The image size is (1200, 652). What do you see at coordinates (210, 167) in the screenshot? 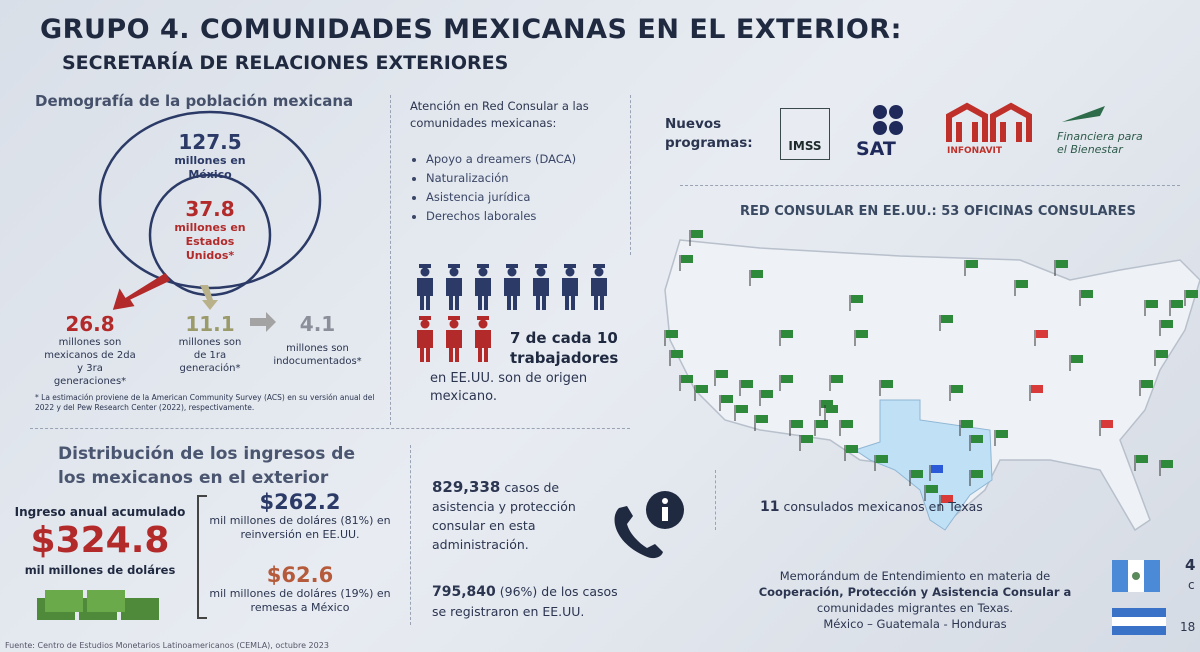
I see `total-label: millones en México` at bounding box center [210, 167].